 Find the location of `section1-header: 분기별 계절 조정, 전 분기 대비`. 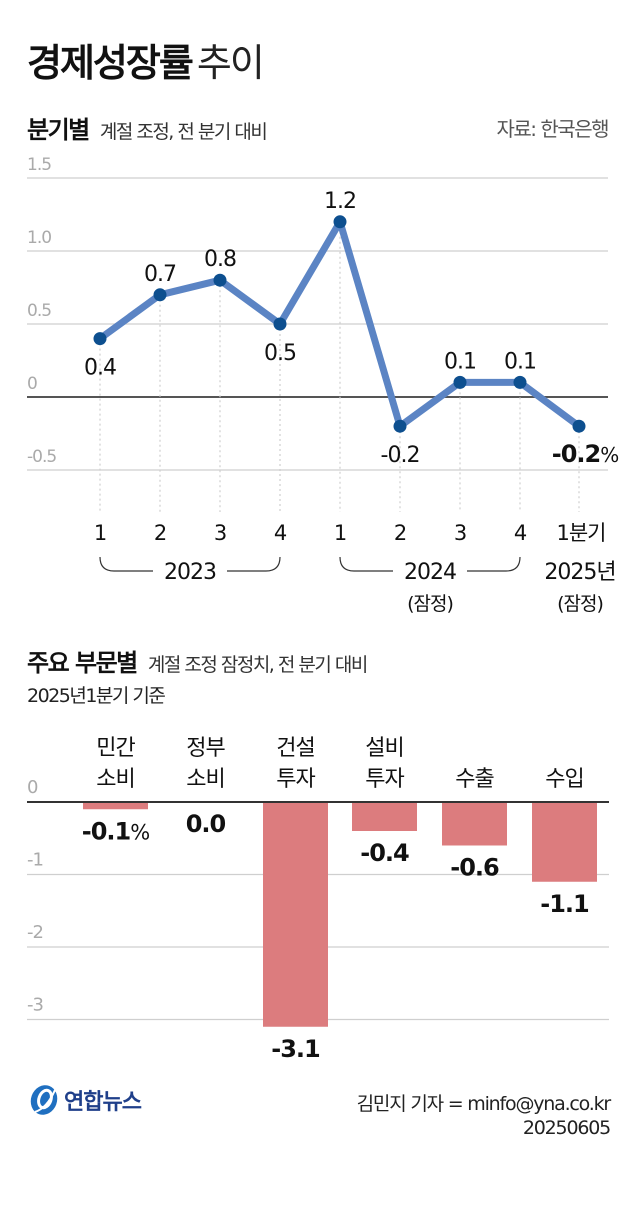

section1-header: 분기별 계절 조정, 전 분기 대비 is located at coordinates (147, 127).